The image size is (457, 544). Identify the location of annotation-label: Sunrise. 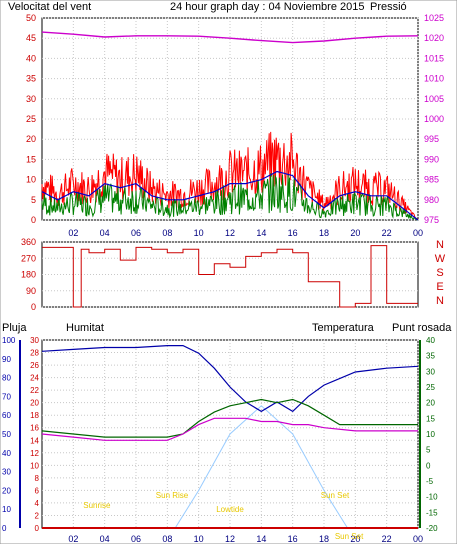
(97, 505).